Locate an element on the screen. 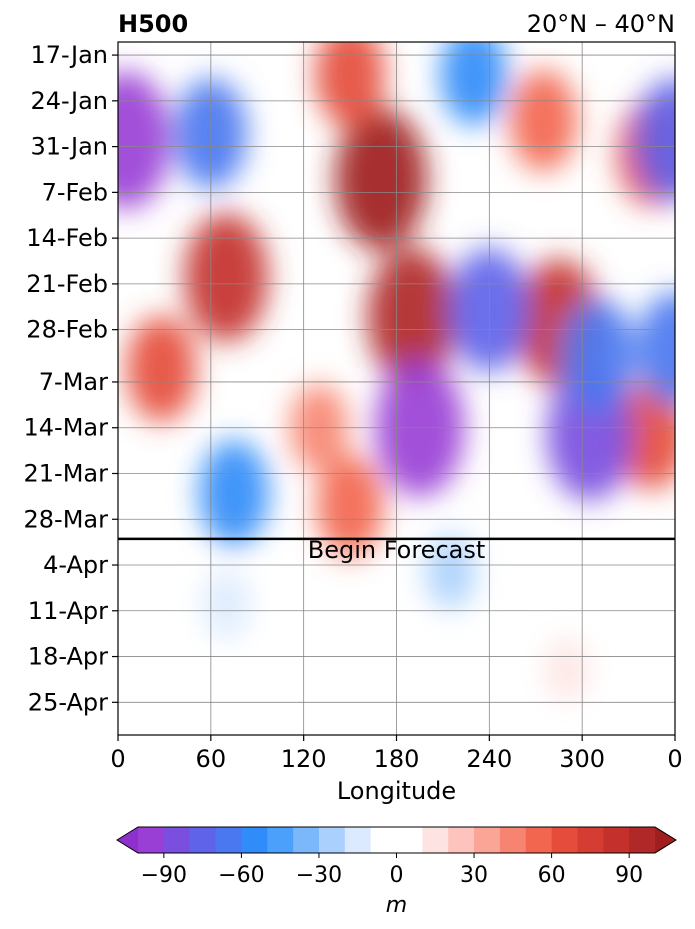 Image resolution: width=695 pixels, height=929 pixels. x-tick-label-1: 60 is located at coordinates (211, 759).